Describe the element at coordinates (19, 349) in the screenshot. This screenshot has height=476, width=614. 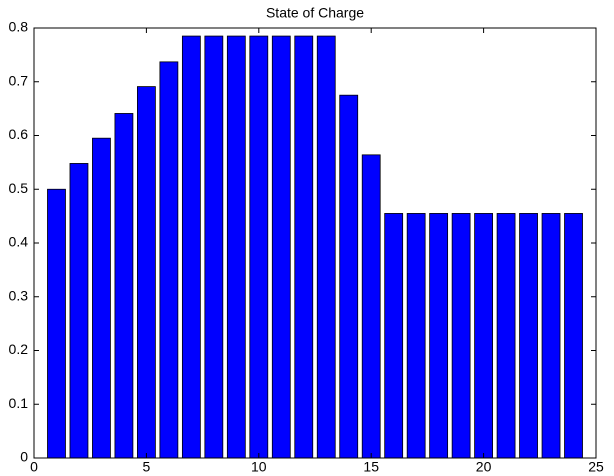
I see `y-tick-label: 0.2` at that location.